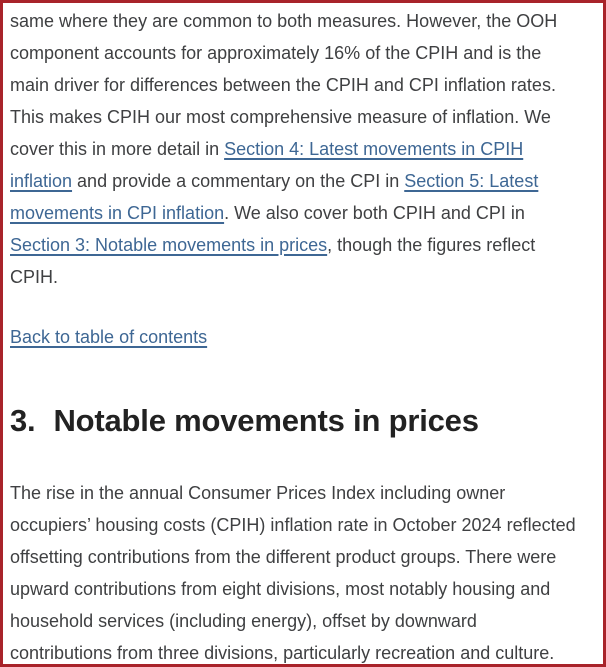 Image resolution: width=606 pixels, height=667 pixels. What do you see at coordinates (273, 261) in the screenshot?
I see `cpih-paragraph-text-4: , though the figures reflect CPIH.` at bounding box center [273, 261].